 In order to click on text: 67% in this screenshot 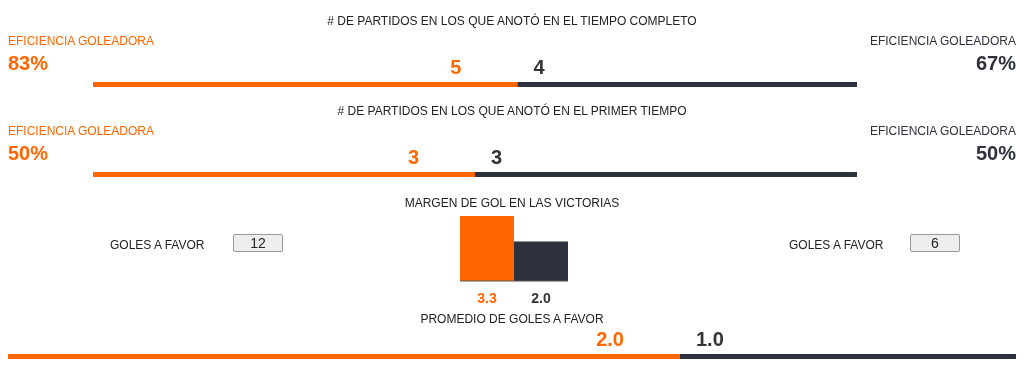, I will do `click(995, 63)`.